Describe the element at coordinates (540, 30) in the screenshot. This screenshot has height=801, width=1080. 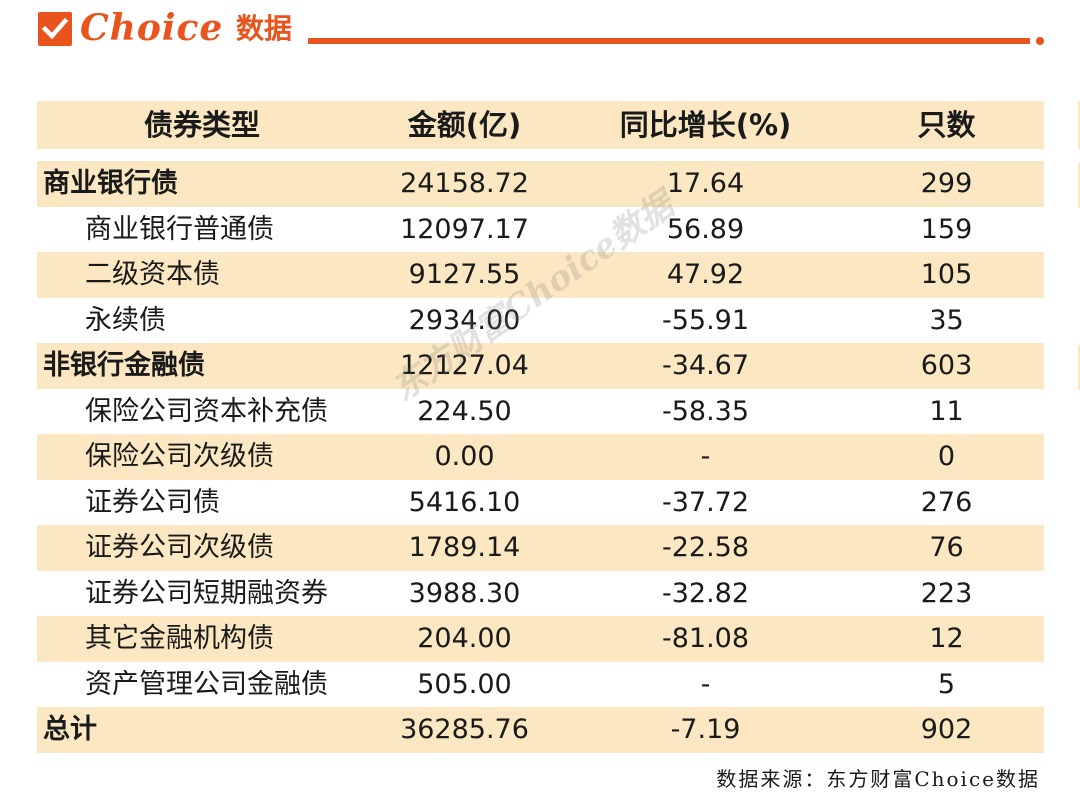
I see `header-bar: Choice 数据` at that location.